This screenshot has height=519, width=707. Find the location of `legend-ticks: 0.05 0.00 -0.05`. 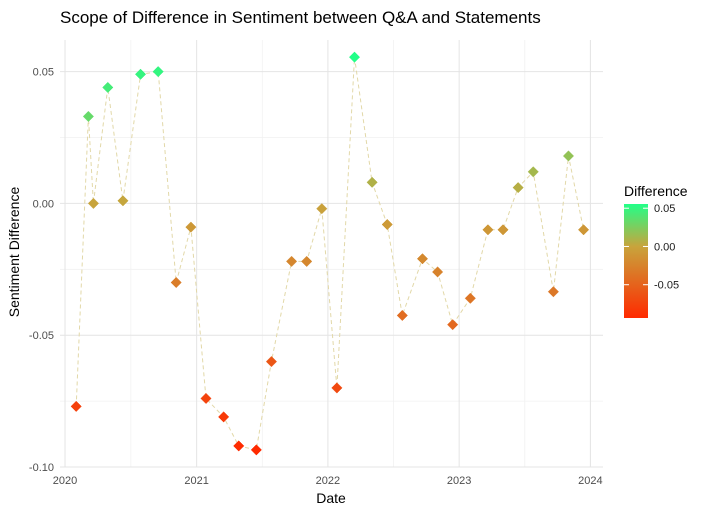

legend-ticks: 0.05 0.00 -0.05 is located at coordinates (651, 247).